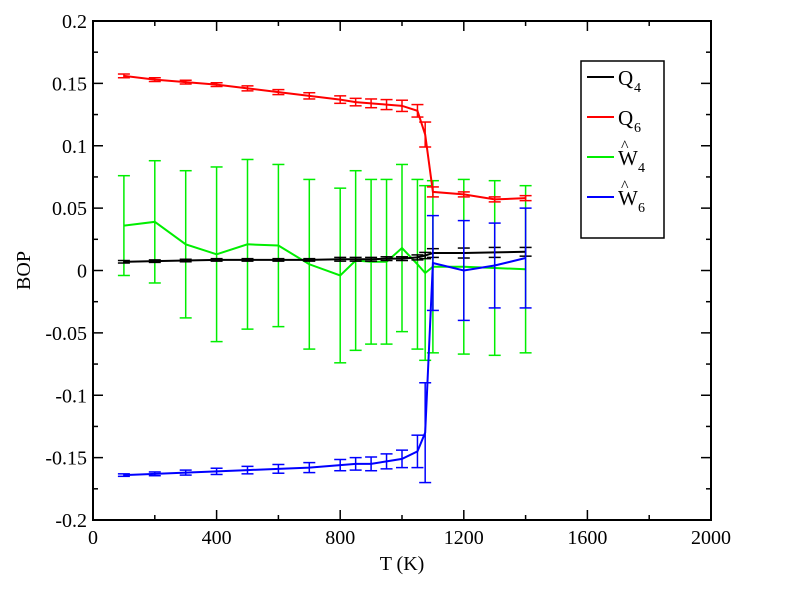 The width and height of the screenshot is (792, 612). What do you see at coordinates (616, 197) in the screenshot?
I see `legend-entry-w6: ^W 6` at bounding box center [616, 197].